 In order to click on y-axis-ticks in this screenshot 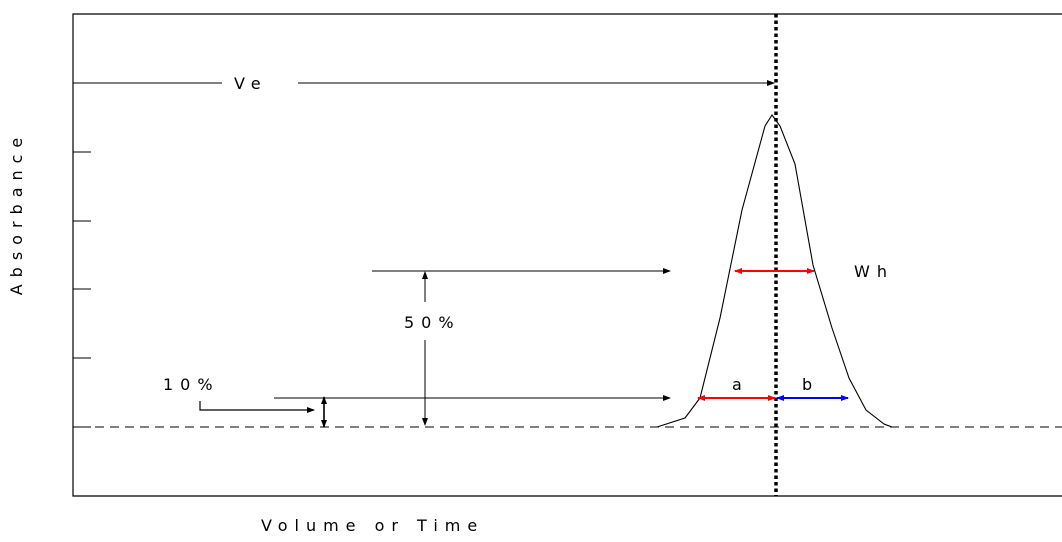, I will do `click(82, 255)`.